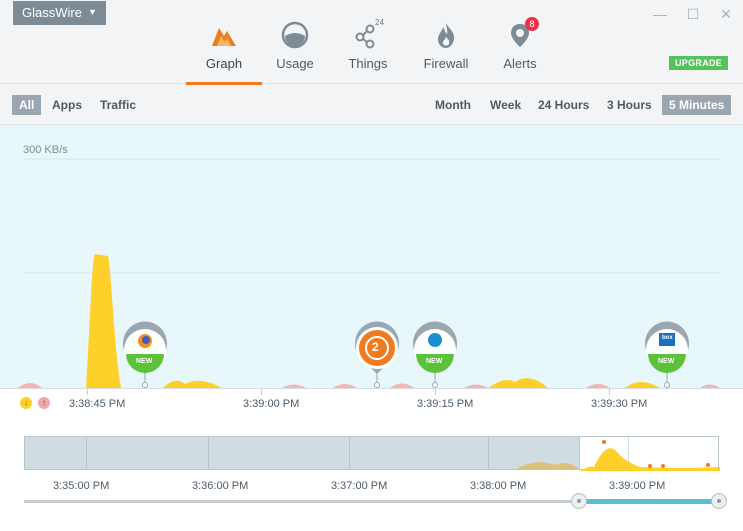 The image size is (743, 531). What do you see at coordinates (220, 486) in the screenshot?
I see `overview-tick-2: 3:36:00 PM` at bounding box center [220, 486].